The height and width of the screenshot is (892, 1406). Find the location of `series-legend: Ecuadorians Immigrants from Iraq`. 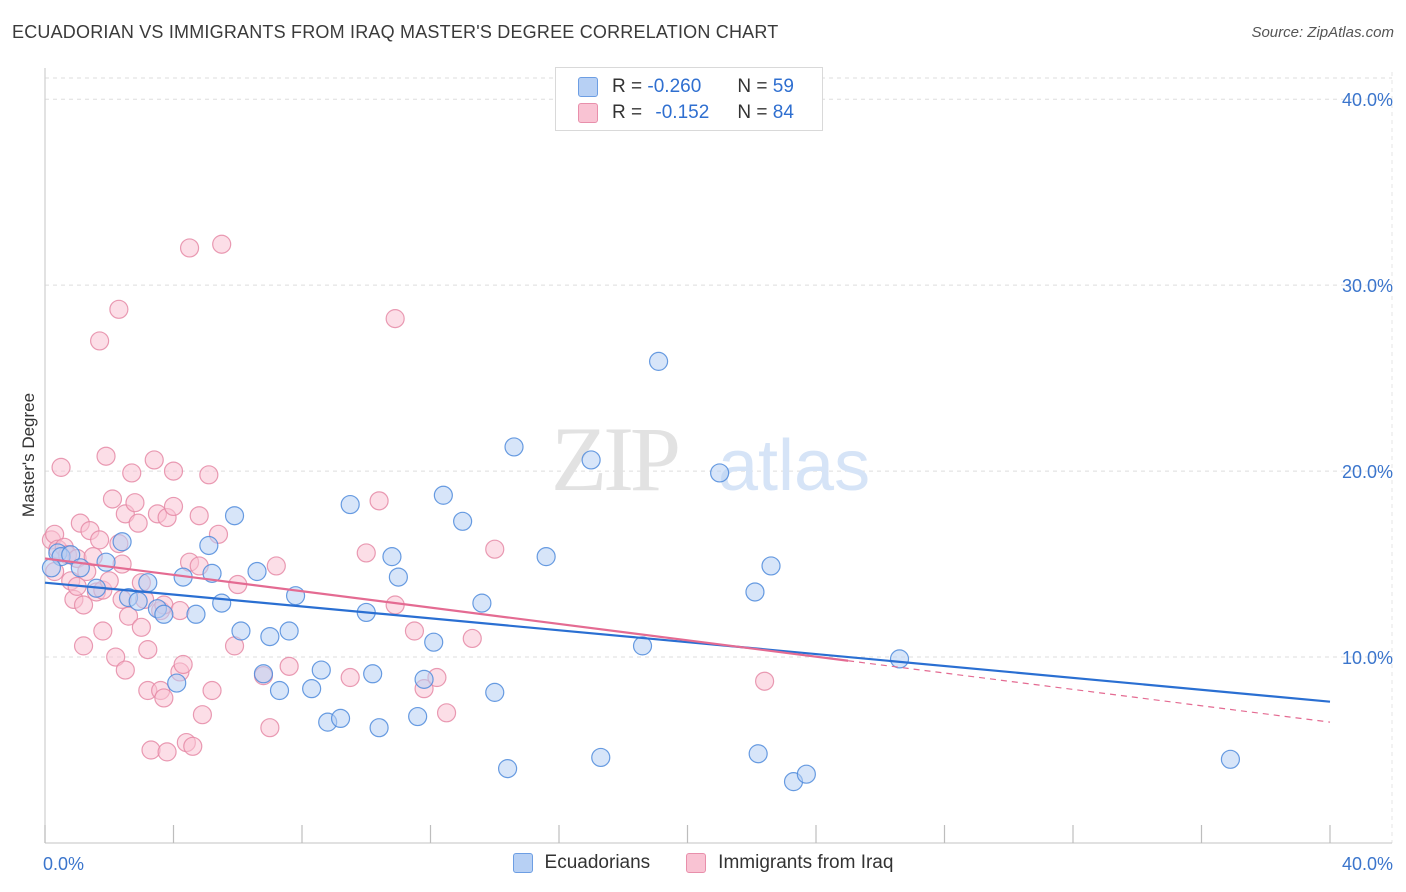

series-legend: Ecuadorians Immigrants from Iraq is located at coordinates (703, 863).